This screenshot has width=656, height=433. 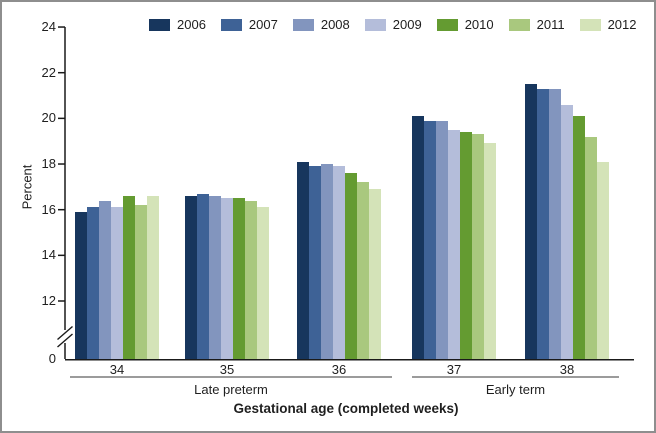 I want to click on bar-2009-week34, so click(x=117, y=283).